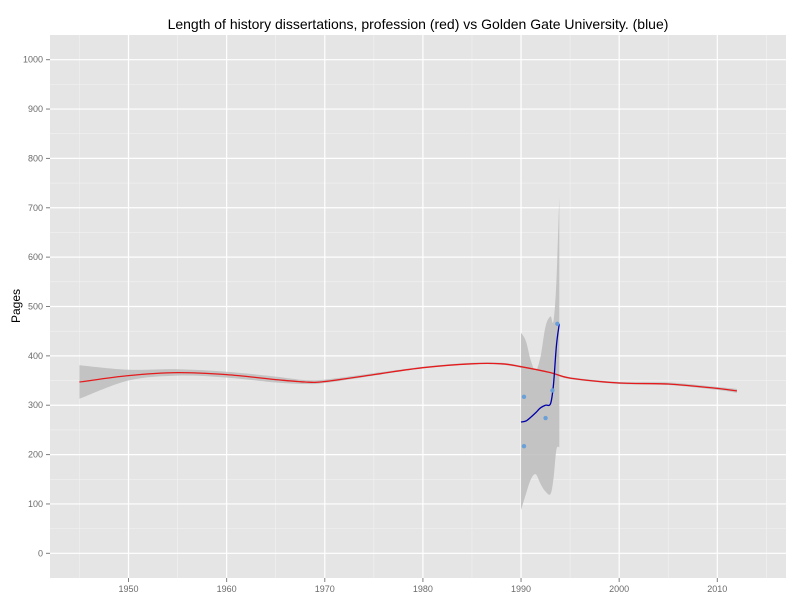 The width and height of the screenshot is (800, 600). Describe the element at coordinates (717, 589) in the screenshot. I see `x-tick-label: 2010` at that location.